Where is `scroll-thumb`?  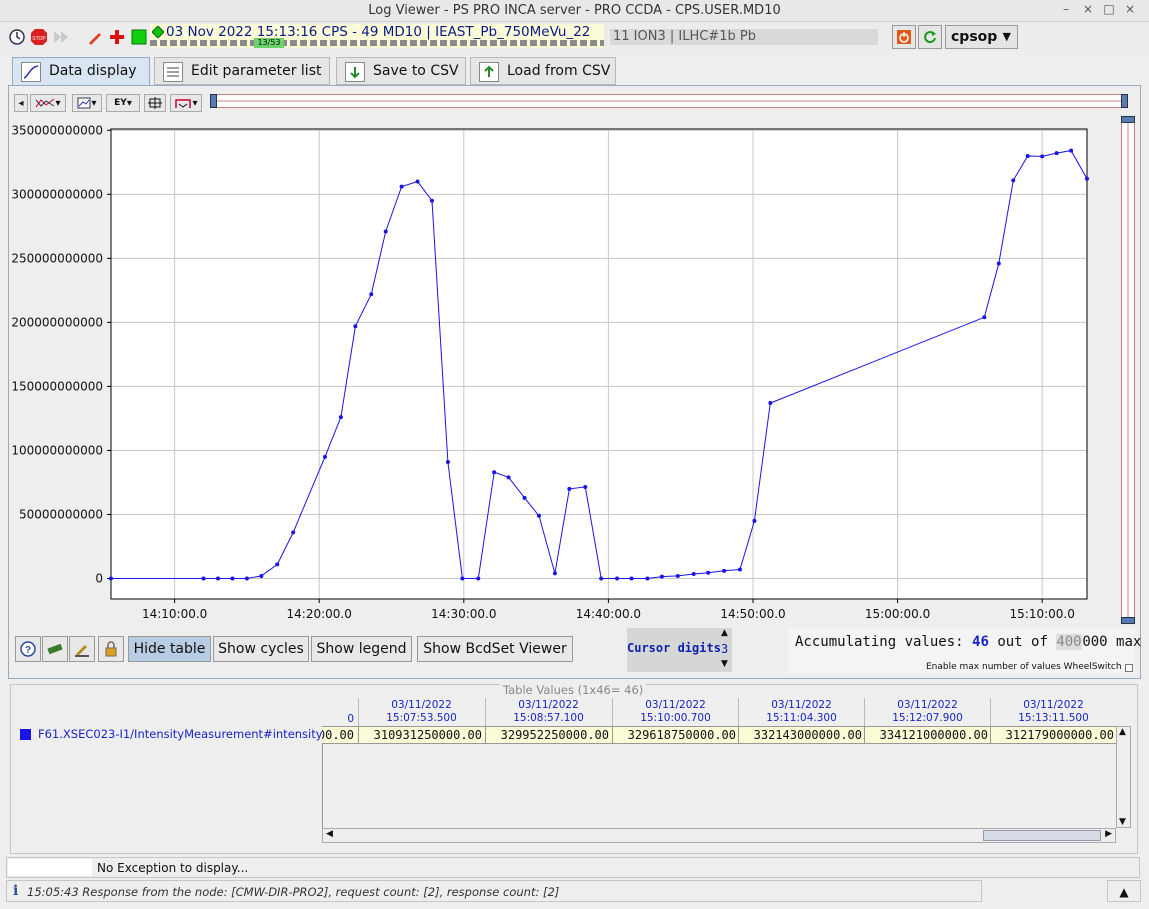
scroll-thumb is located at coordinates (1042, 835).